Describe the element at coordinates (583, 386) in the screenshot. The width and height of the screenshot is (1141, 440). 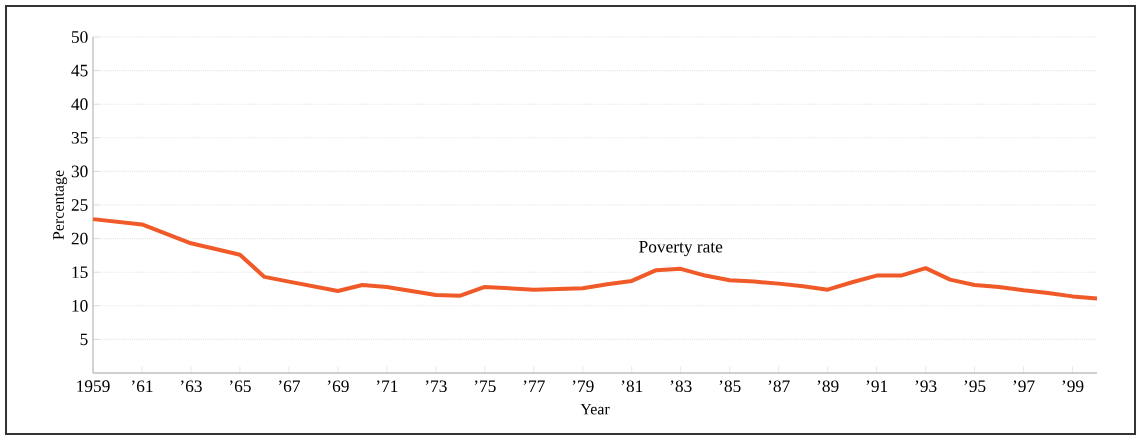
I see `x-tick-label: ’79` at that location.